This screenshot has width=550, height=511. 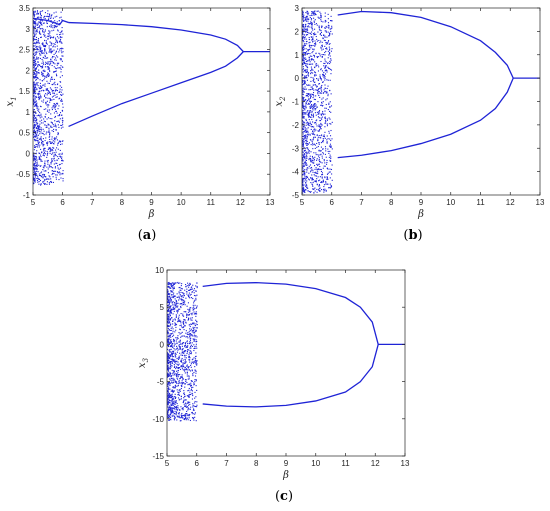 What do you see at coordinates (296, 172) in the screenshot?
I see `y-tick-label: -4` at bounding box center [296, 172].